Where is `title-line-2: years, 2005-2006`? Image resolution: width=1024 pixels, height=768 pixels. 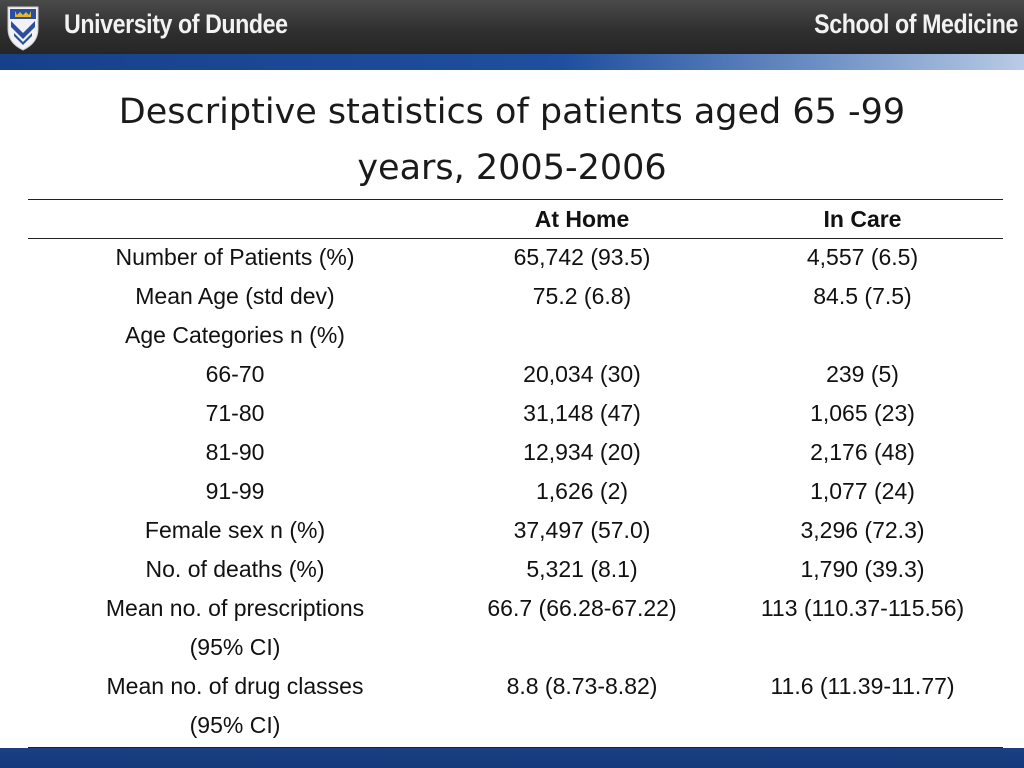
title-line-2: years, 2005-2006 is located at coordinates (512, 168).